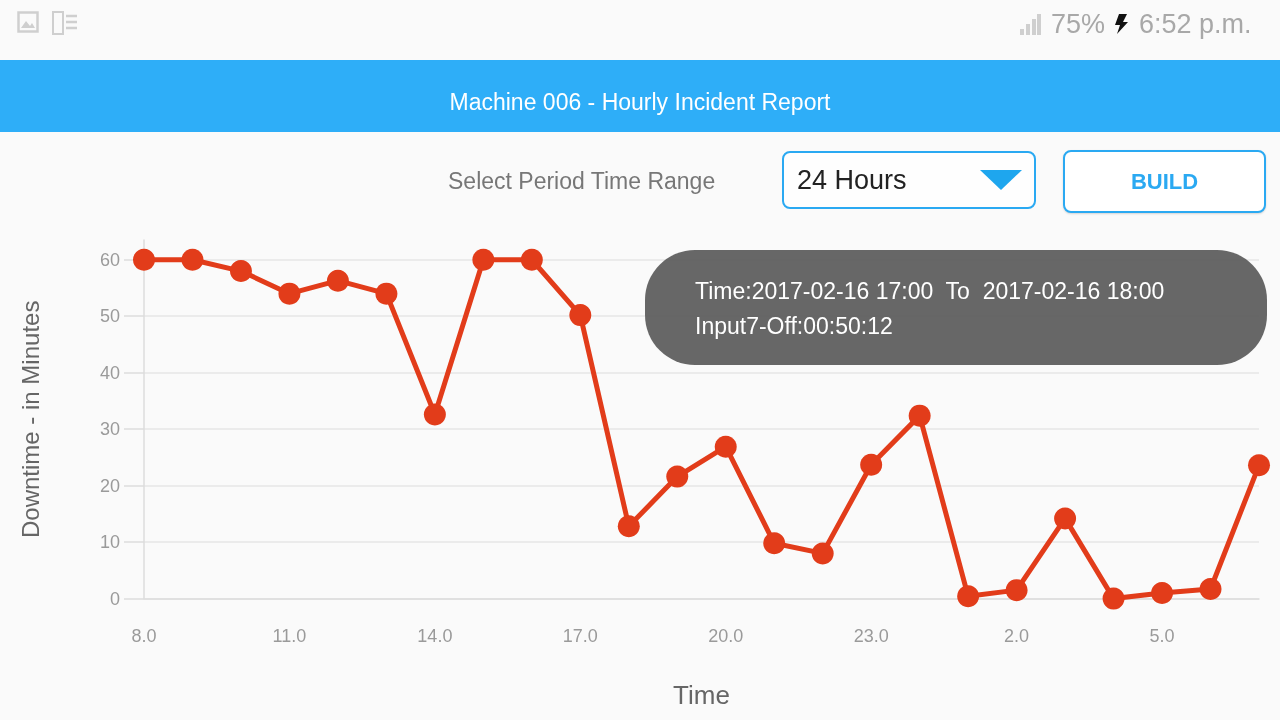 This screenshot has width=1280, height=720. What do you see at coordinates (1078, 24) in the screenshot?
I see `text: 75%` at bounding box center [1078, 24].